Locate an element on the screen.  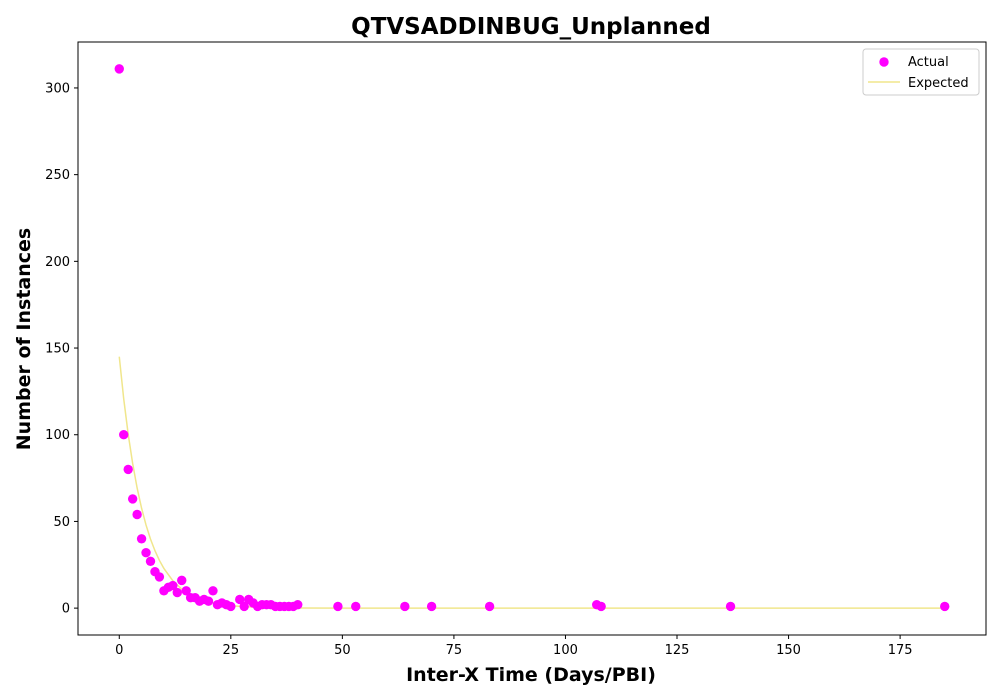
x-tick-label: 0 is located at coordinates (119, 650).